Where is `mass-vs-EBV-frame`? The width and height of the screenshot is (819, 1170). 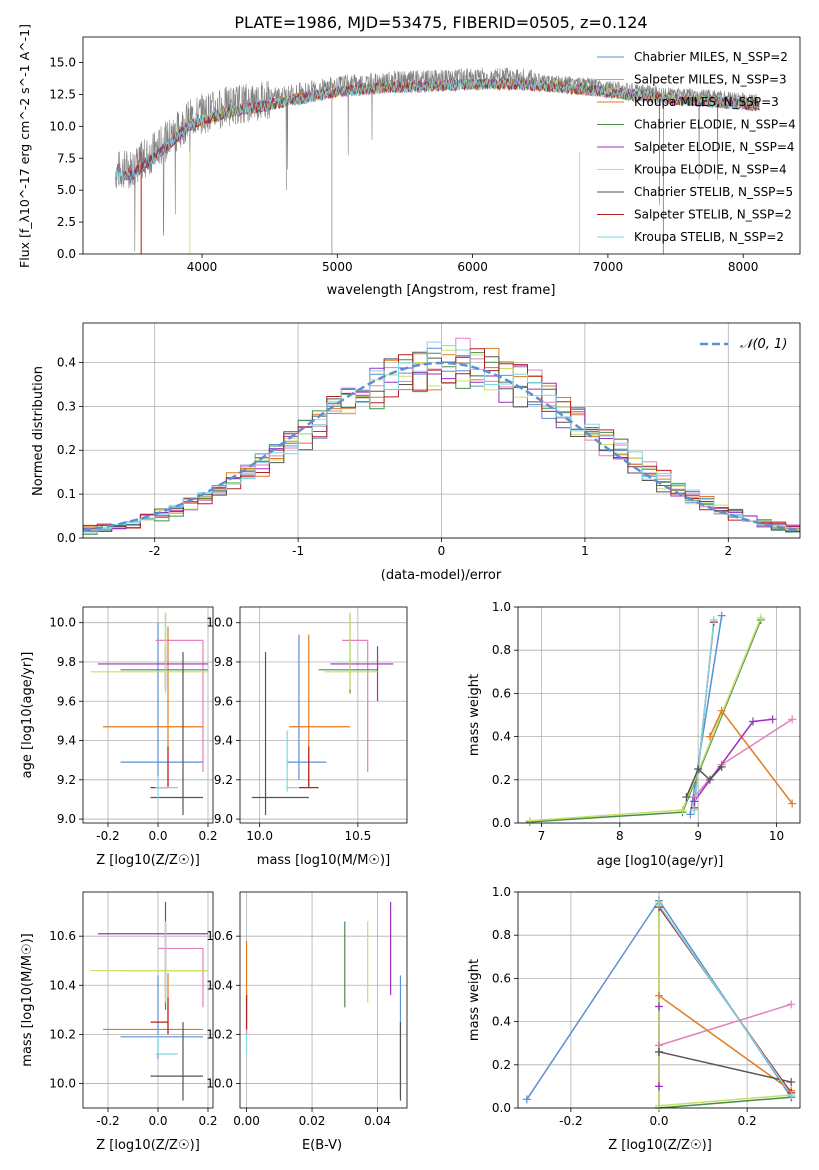
mass-vs-EBV-frame is located at coordinates (323, 1000).